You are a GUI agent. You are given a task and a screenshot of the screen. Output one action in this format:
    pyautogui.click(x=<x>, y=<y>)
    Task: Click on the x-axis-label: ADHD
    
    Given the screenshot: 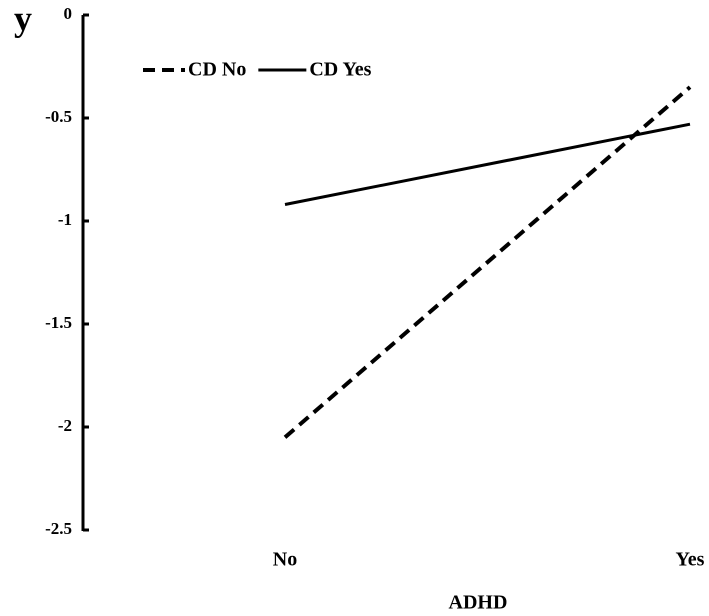 What is the action you would take?
    pyautogui.click(x=478, y=603)
    